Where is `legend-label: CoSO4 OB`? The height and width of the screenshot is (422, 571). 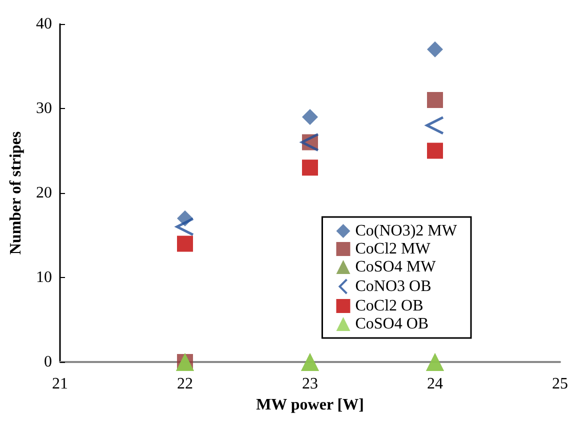 legend-label: CoSO4 OB is located at coordinates (392, 324).